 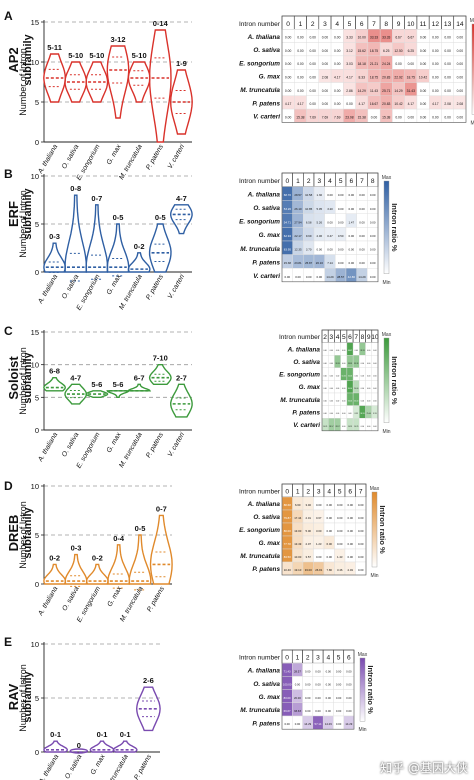 I want to click on heatmap-cell-value: 0.50, so click(x=341, y=236).